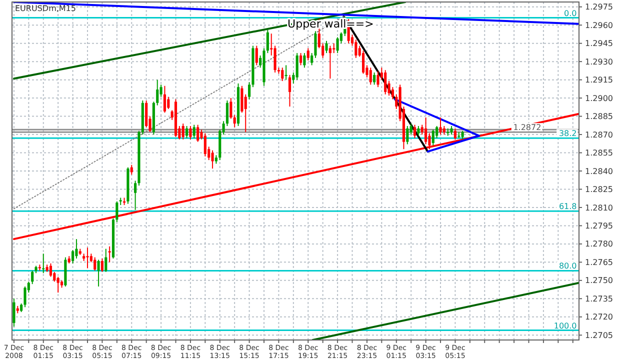  What do you see at coordinates (570, 13) in the screenshot?
I see `annotation: 0.0` at bounding box center [570, 13].